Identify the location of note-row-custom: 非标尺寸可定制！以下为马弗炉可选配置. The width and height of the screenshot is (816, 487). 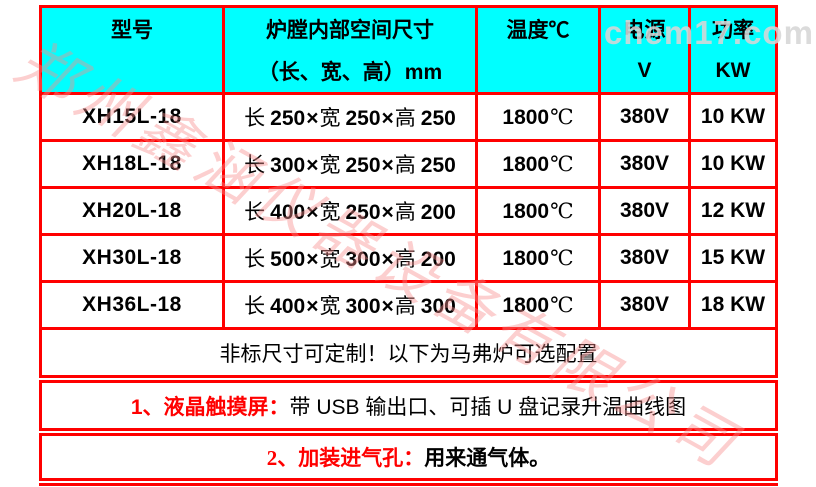
(408, 354).